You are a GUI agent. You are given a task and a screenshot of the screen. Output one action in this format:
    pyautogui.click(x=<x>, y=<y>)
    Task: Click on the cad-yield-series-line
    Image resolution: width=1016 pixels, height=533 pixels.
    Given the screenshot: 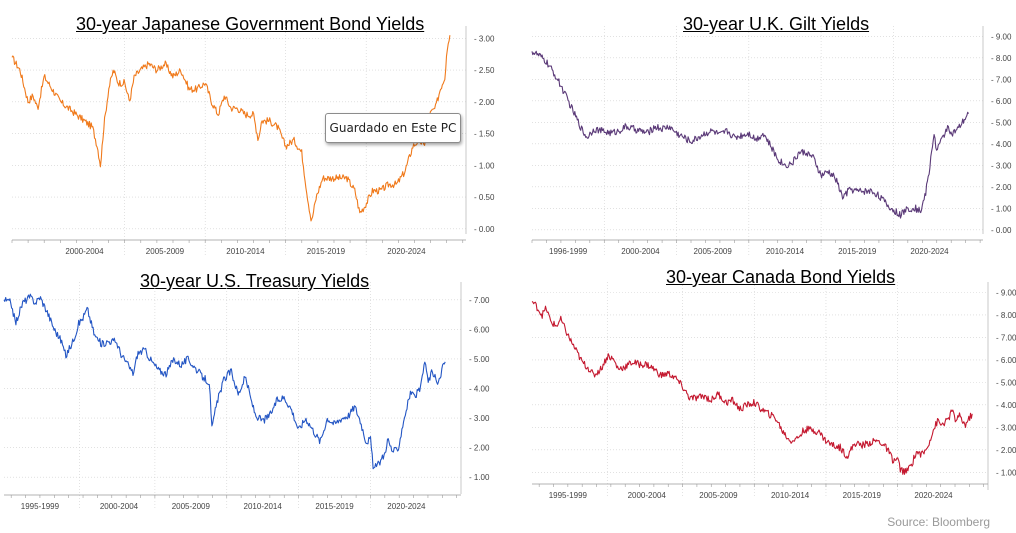 What is the action you would take?
    pyautogui.click(x=752, y=388)
    